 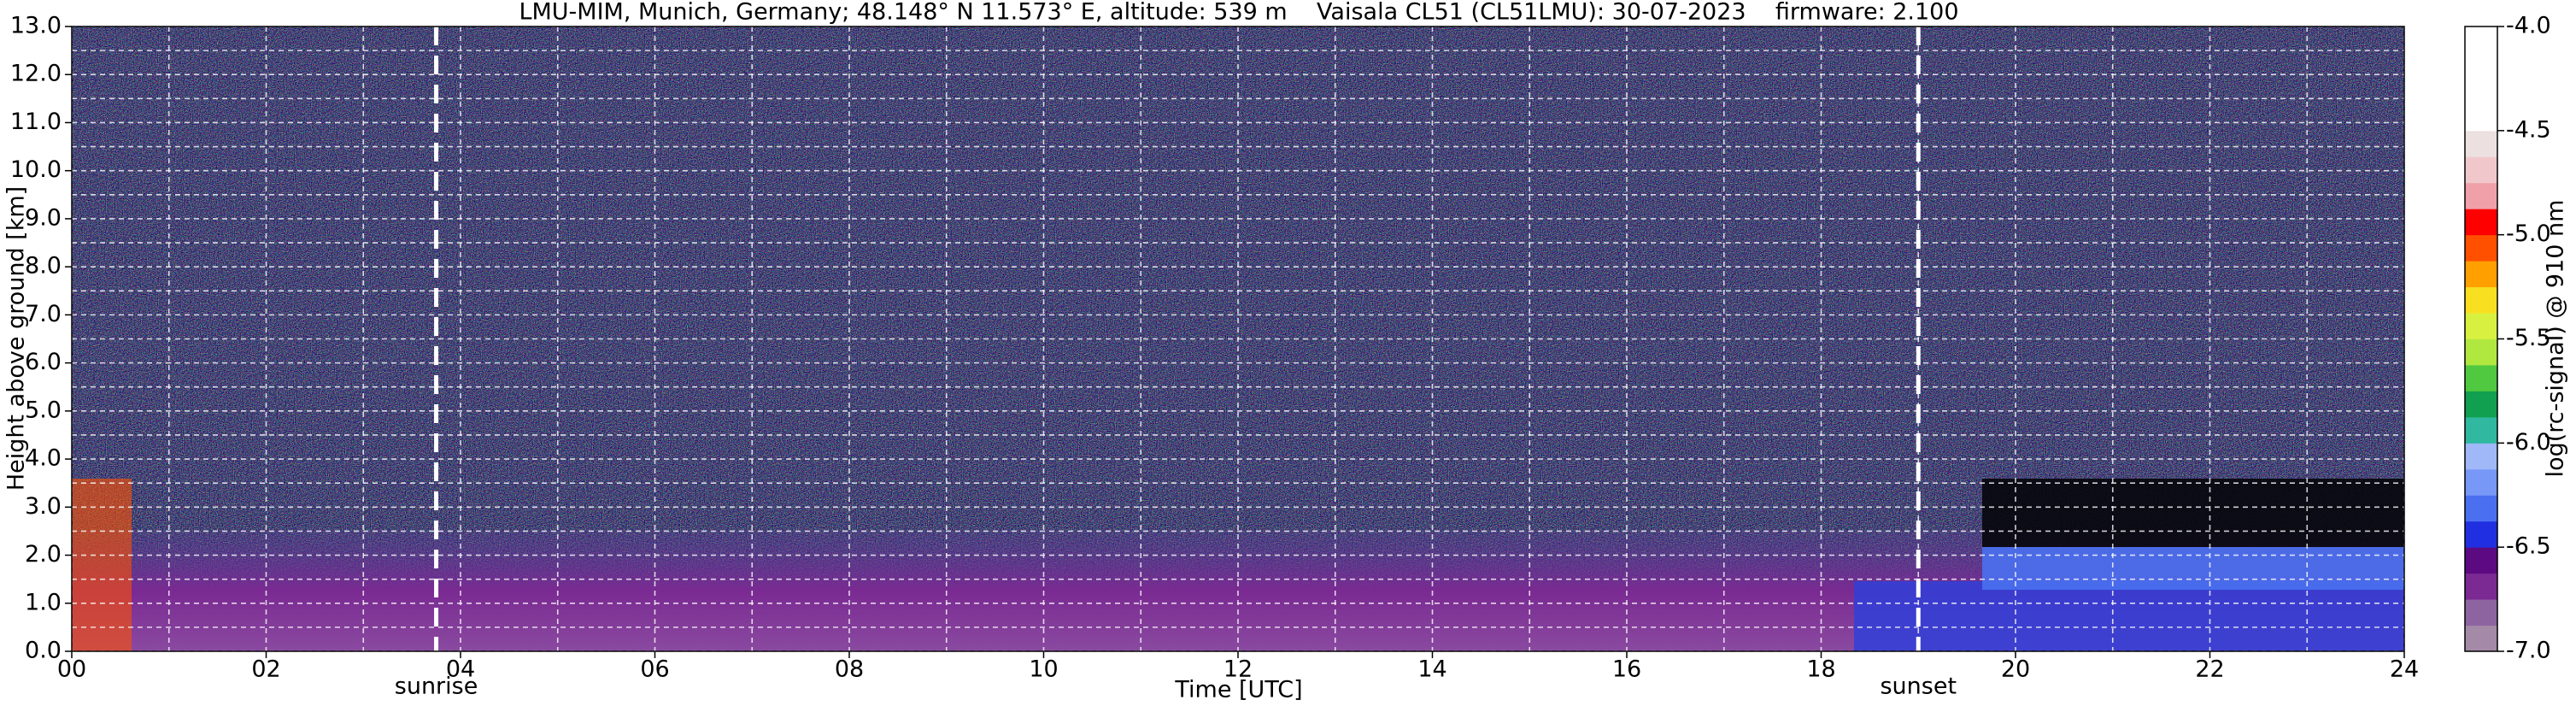 I want to click on x-tick-label: 02, so click(x=265, y=669).